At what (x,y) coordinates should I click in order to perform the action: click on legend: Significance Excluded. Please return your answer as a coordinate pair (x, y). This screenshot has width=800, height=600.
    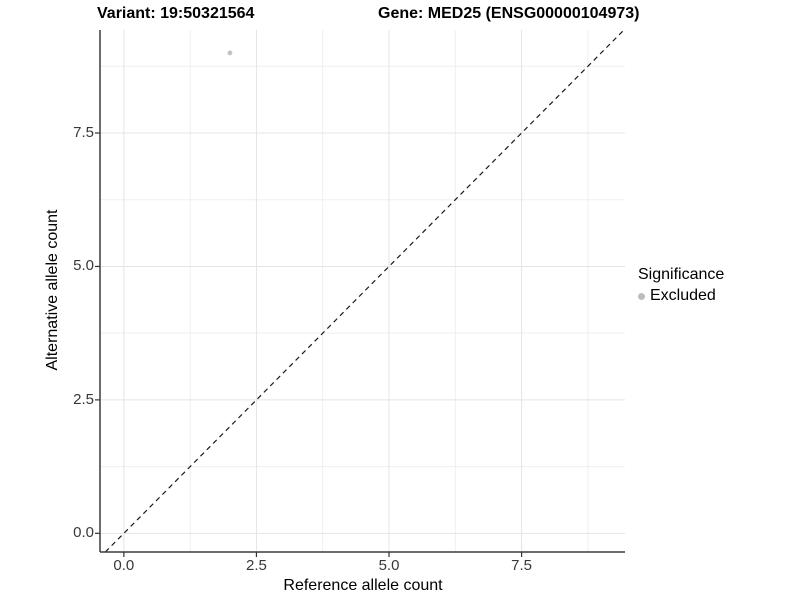
    Looking at the image, I should click on (681, 285).